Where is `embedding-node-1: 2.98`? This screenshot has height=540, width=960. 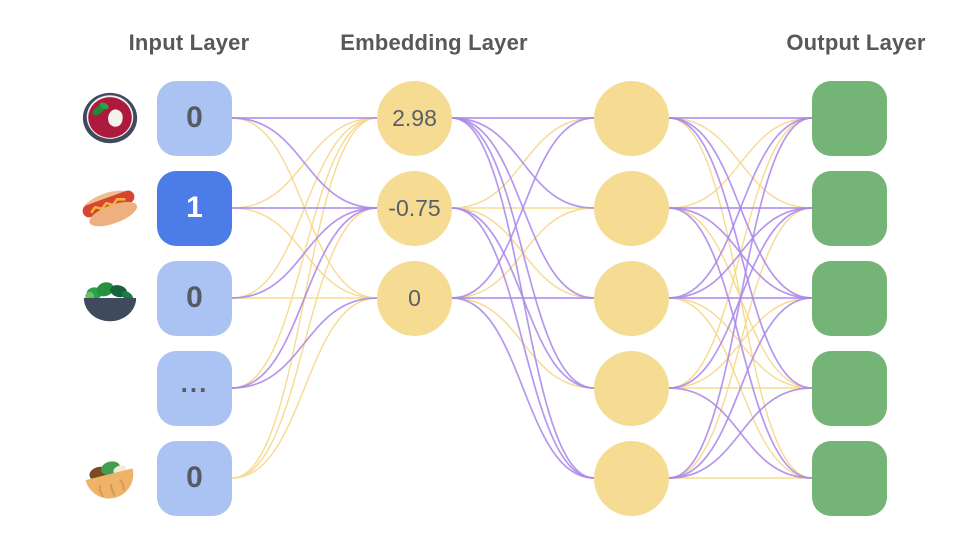 embedding-node-1: 2.98 is located at coordinates (414, 118).